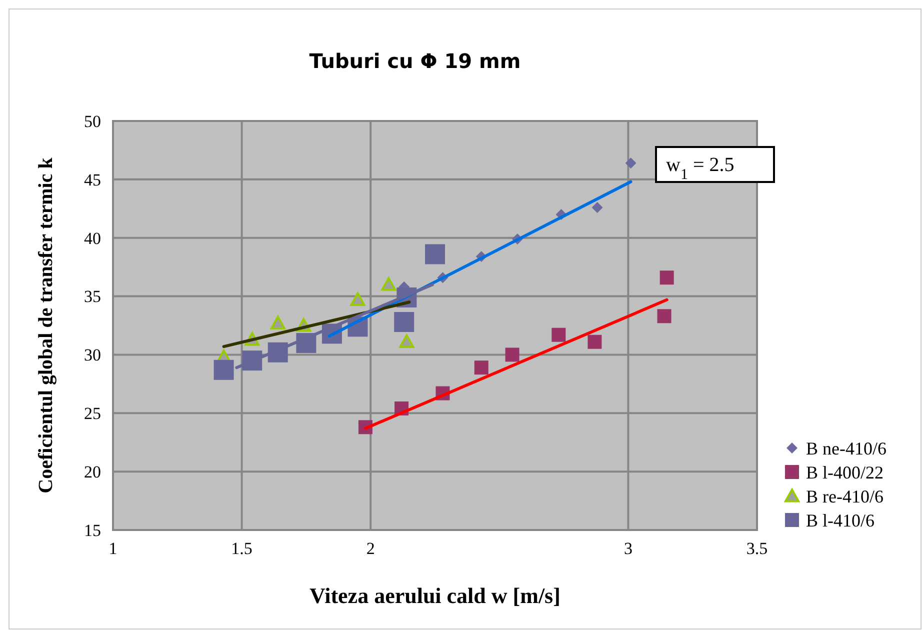 This screenshot has height=630, width=922. What do you see at coordinates (92, 296) in the screenshot?
I see `y-tick-label: 35` at bounding box center [92, 296].